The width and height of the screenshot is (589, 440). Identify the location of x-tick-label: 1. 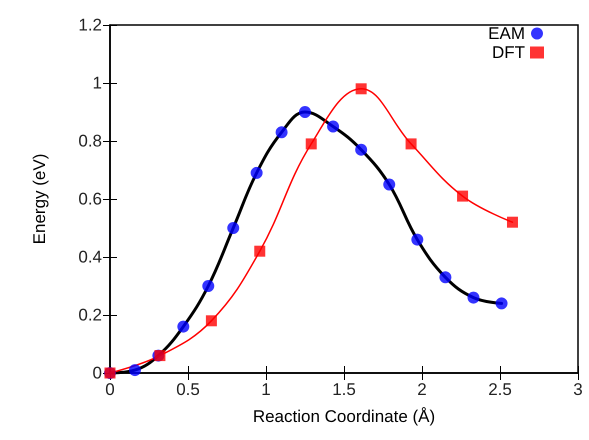
(266, 389).